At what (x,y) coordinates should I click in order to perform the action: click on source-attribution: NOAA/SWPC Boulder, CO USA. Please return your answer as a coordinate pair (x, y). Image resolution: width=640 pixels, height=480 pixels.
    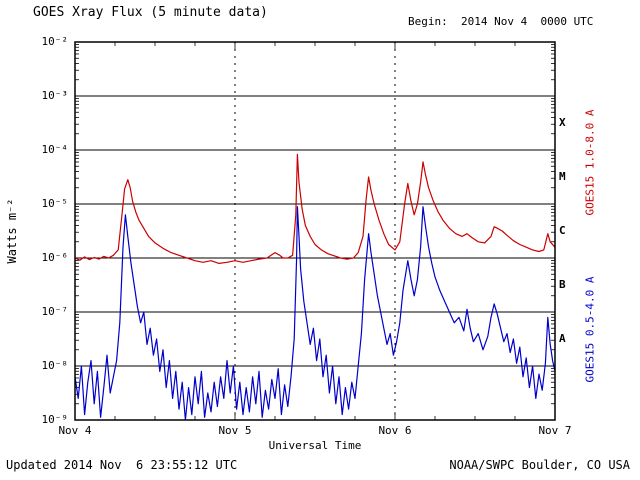
    Looking at the image, I should click on (539, 465).